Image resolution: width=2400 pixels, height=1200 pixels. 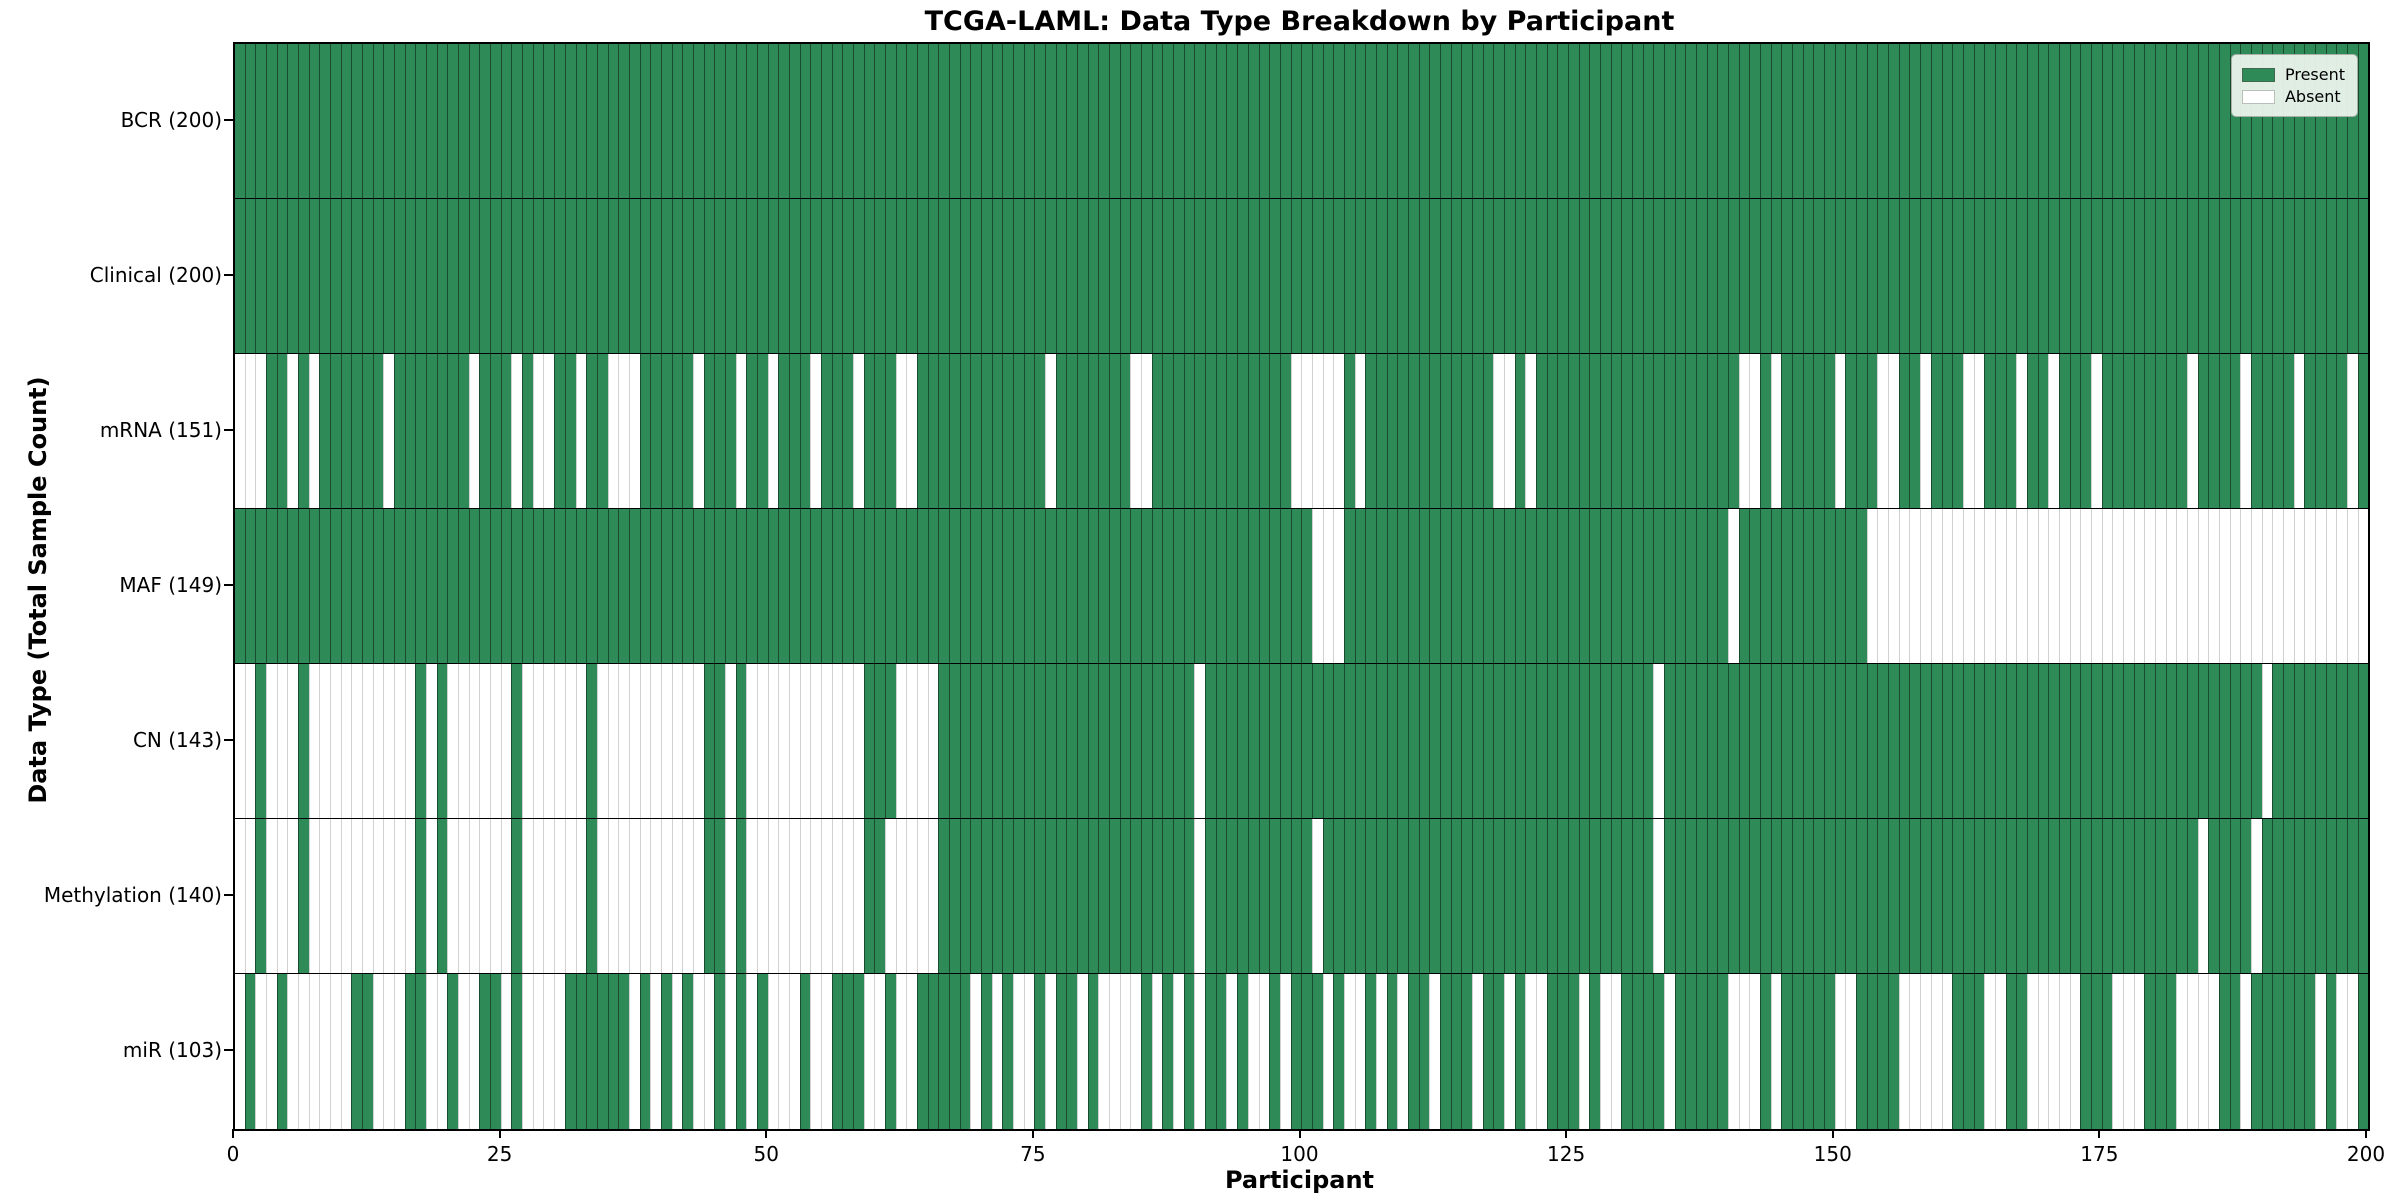 I want to click on legend-item-present: Present, so click(x=2293, y=74).